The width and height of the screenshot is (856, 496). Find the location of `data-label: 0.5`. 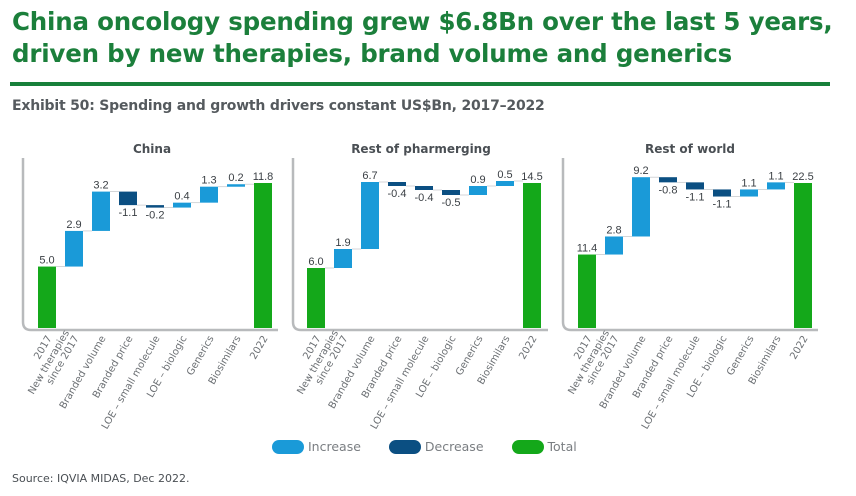

data-label: 0.5 is located at coordinates (504, 175).